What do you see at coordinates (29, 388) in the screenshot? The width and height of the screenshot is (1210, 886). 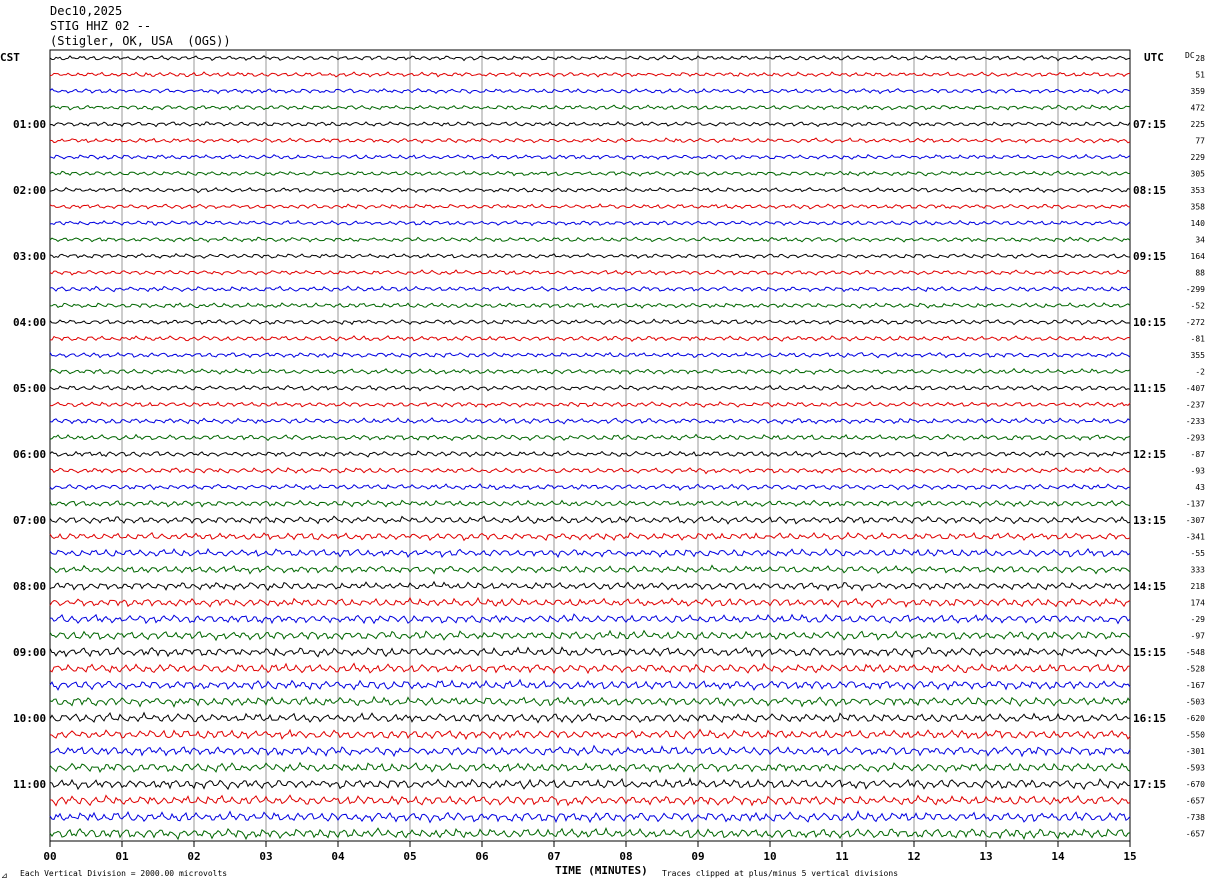 I see `cst-hour-label: 05:00` at bounding box center [29, 388].